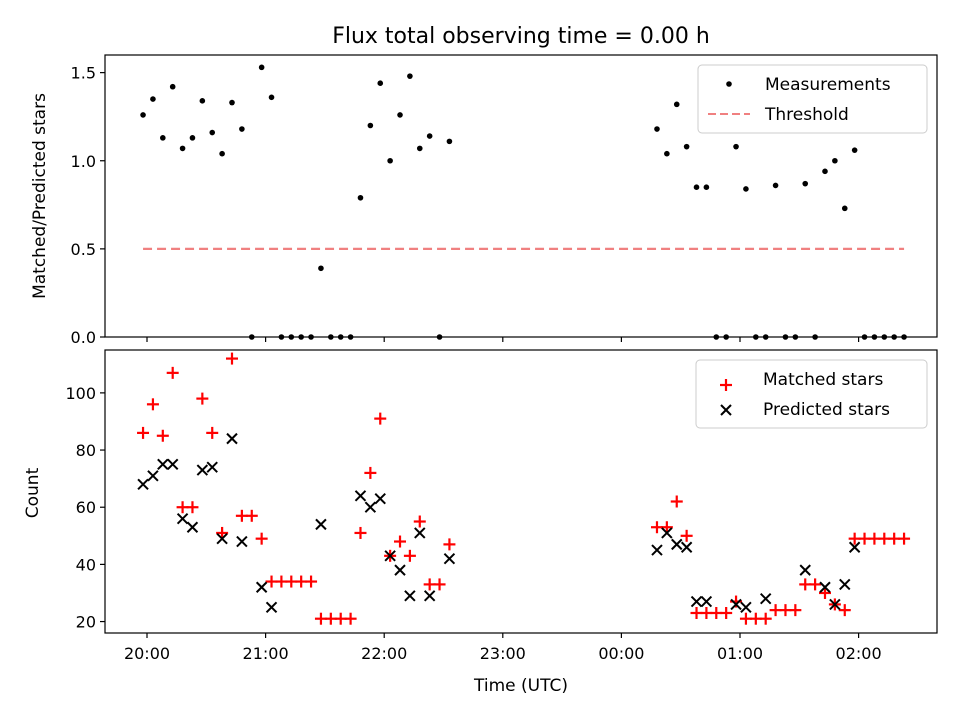 The height and width of the screenshot is (720, 960). Describe the element at coordinates (726, 385) in the screenshot. I see `legend-matched-marker` at that location.